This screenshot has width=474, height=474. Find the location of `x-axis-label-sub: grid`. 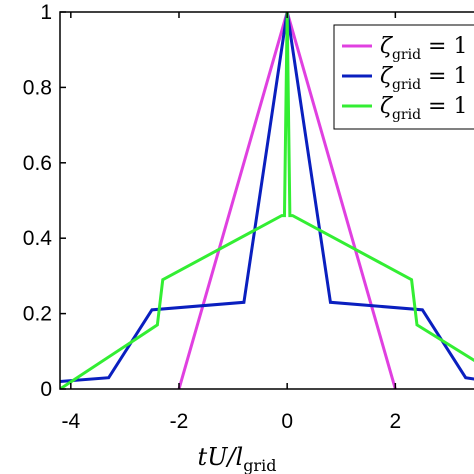

x-axis-label-sub: grid is located at coordinates (259, 465).